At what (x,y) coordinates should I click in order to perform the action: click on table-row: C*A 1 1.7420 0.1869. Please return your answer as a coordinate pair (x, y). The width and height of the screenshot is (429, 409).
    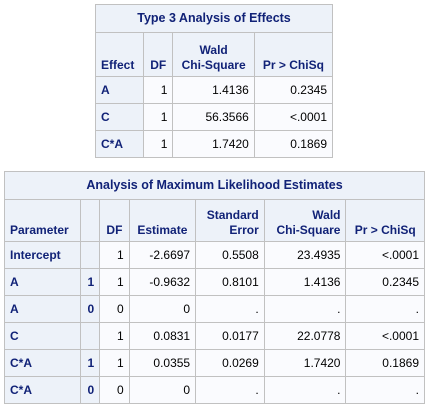
    Looking at the image, I should click on (214, 144).